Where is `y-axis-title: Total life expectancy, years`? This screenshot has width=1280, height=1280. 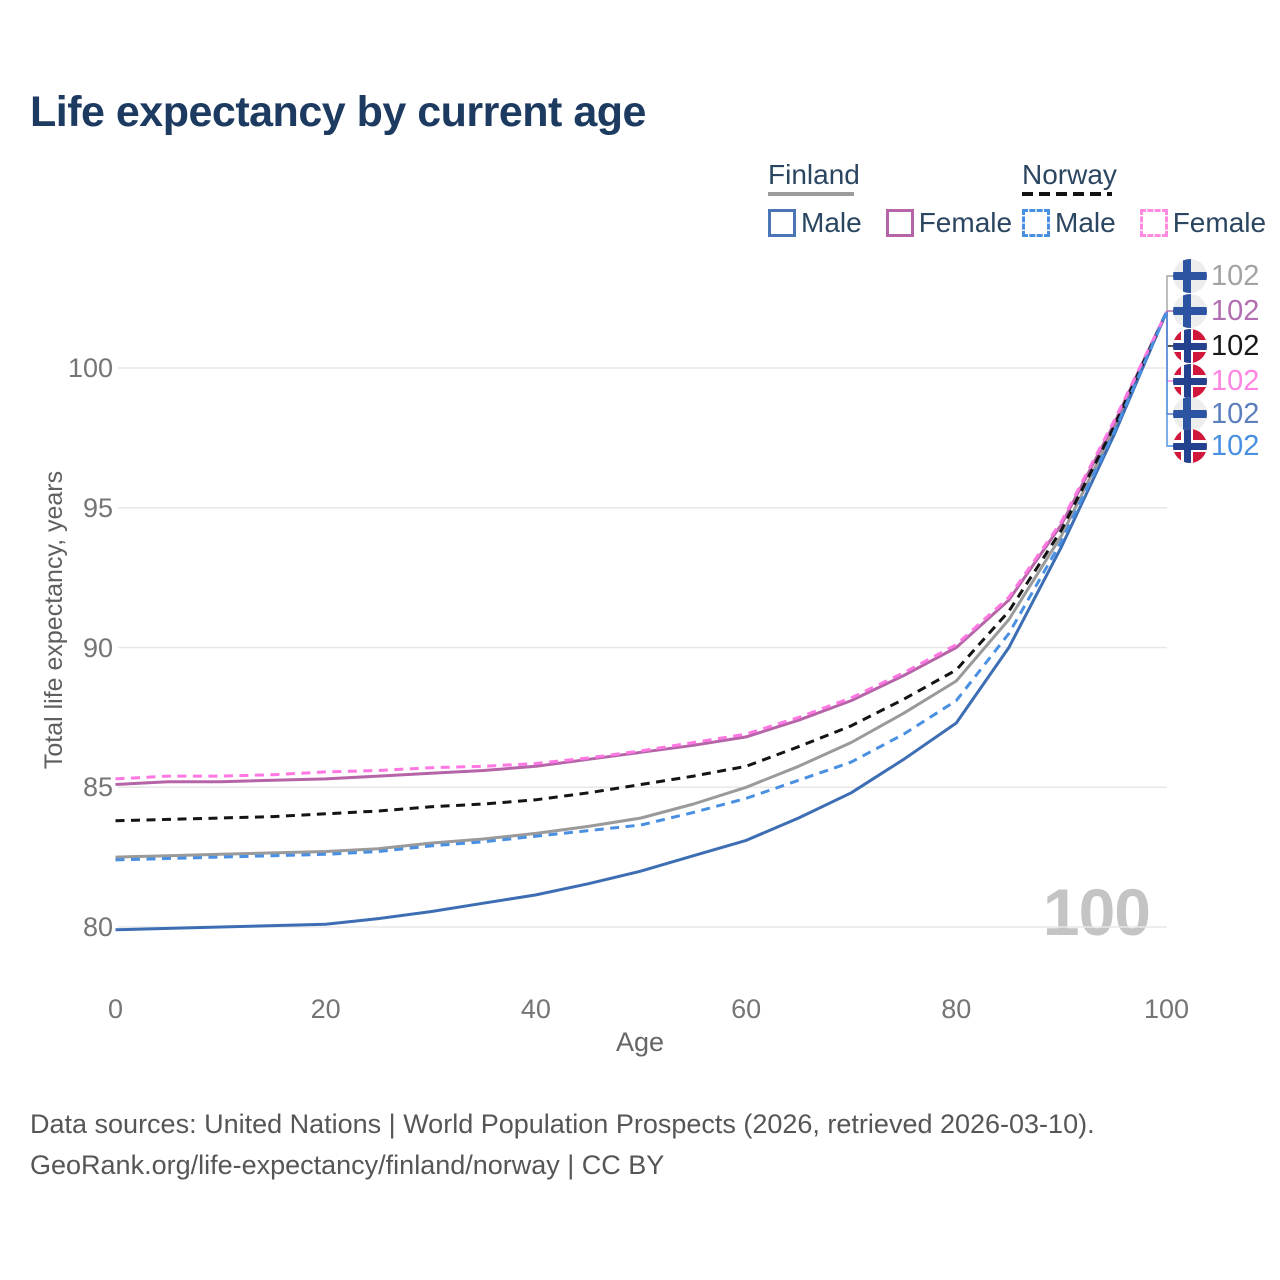 y-axis-title: Total life expectancy, years is located at coordinates (54, 620).